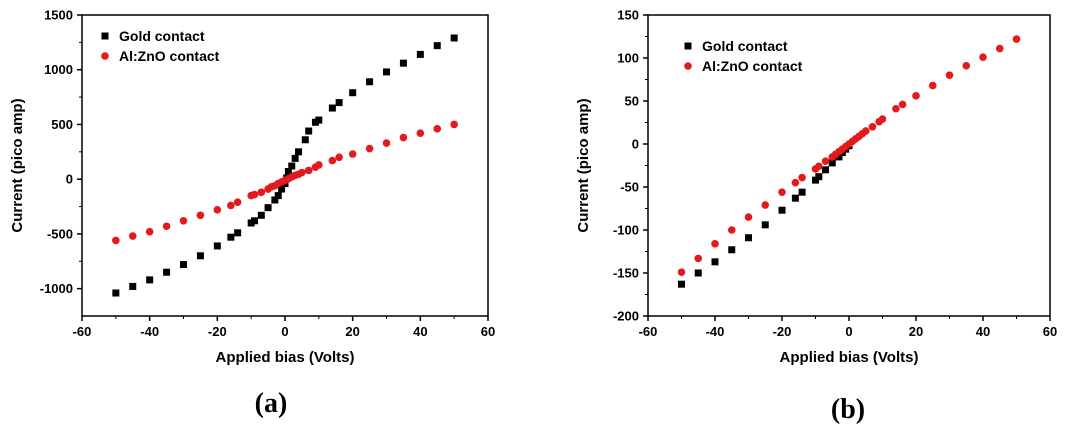  What do you see at coordinates (583, 165) in the screenshot?
I see `y-axis-title: Current (pico amp)` at bounding box center [583, 165].